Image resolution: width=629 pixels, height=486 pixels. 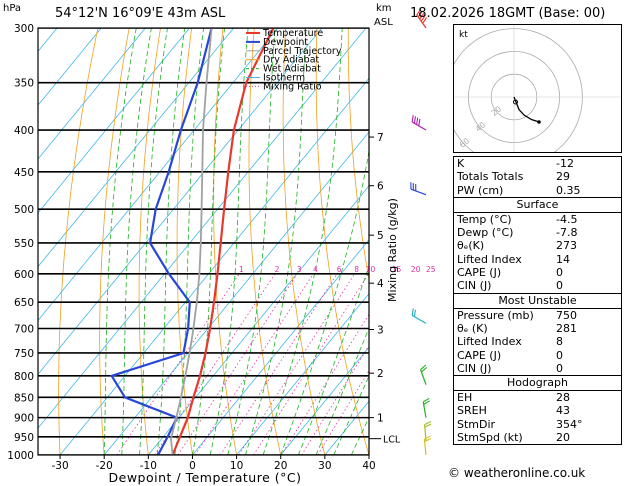 I want to click on legend-label: Isotherm, so click(x=284, y=78).